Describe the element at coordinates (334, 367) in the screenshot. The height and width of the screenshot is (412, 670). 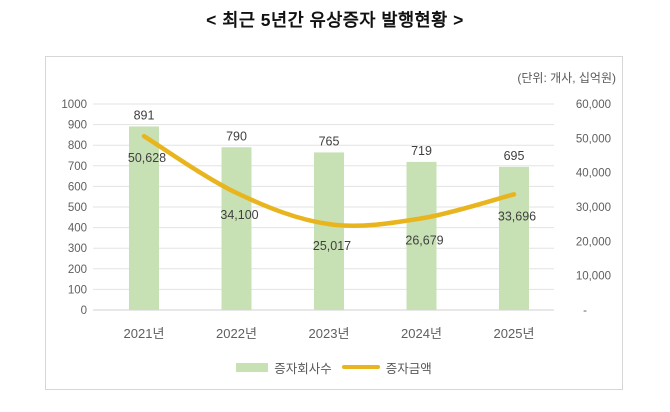
I see `legend: 증자회사수 증자금액` at that location.